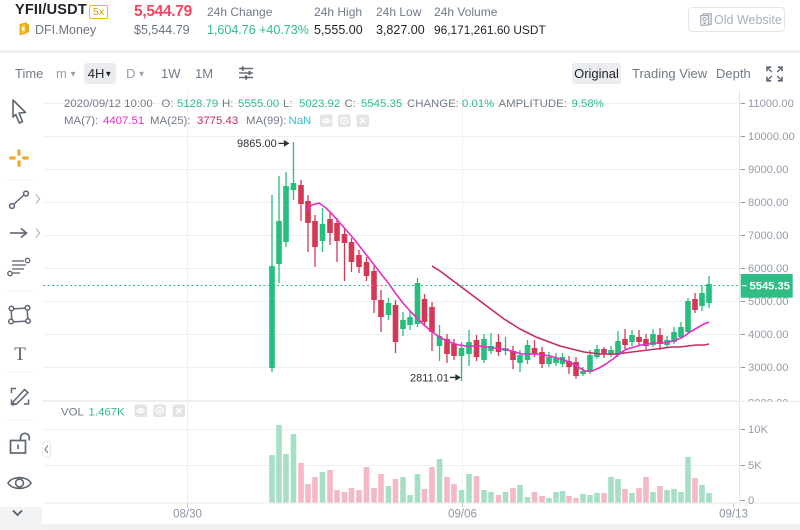  Describe the element at coordinates (755, 466) in the screenshot. I see `svg-text: 5K` at that location.